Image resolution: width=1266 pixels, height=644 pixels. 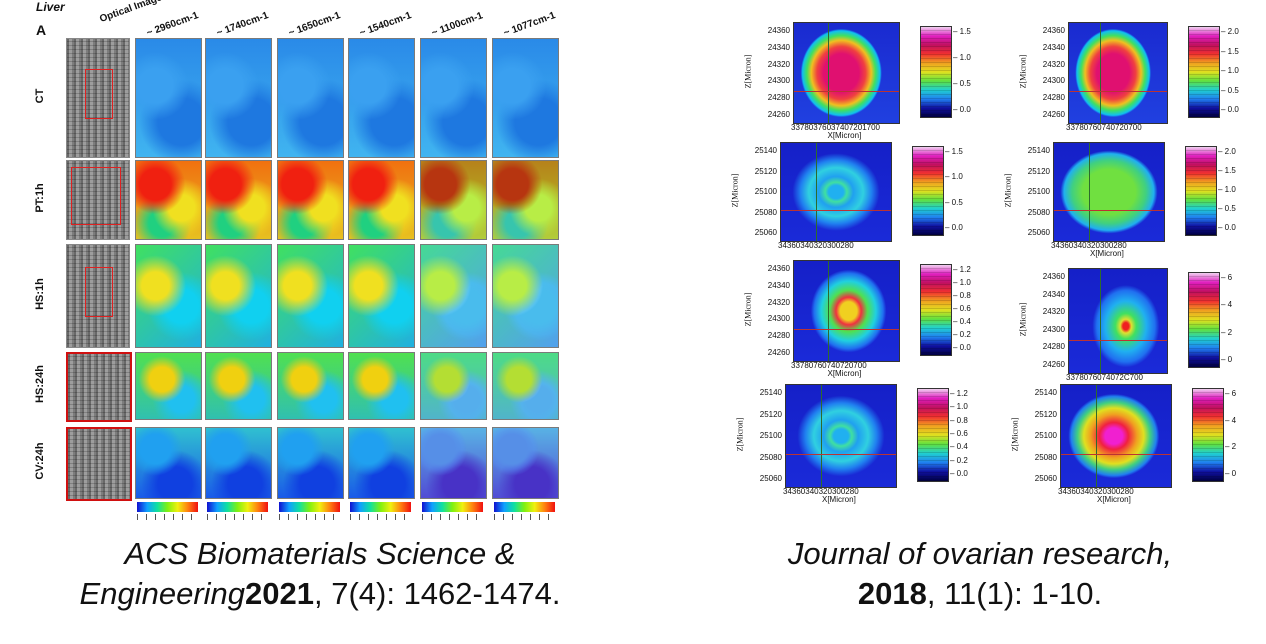 I want to click on colorbar-tick-label: – 0.5, so click(x=1230, y=90).